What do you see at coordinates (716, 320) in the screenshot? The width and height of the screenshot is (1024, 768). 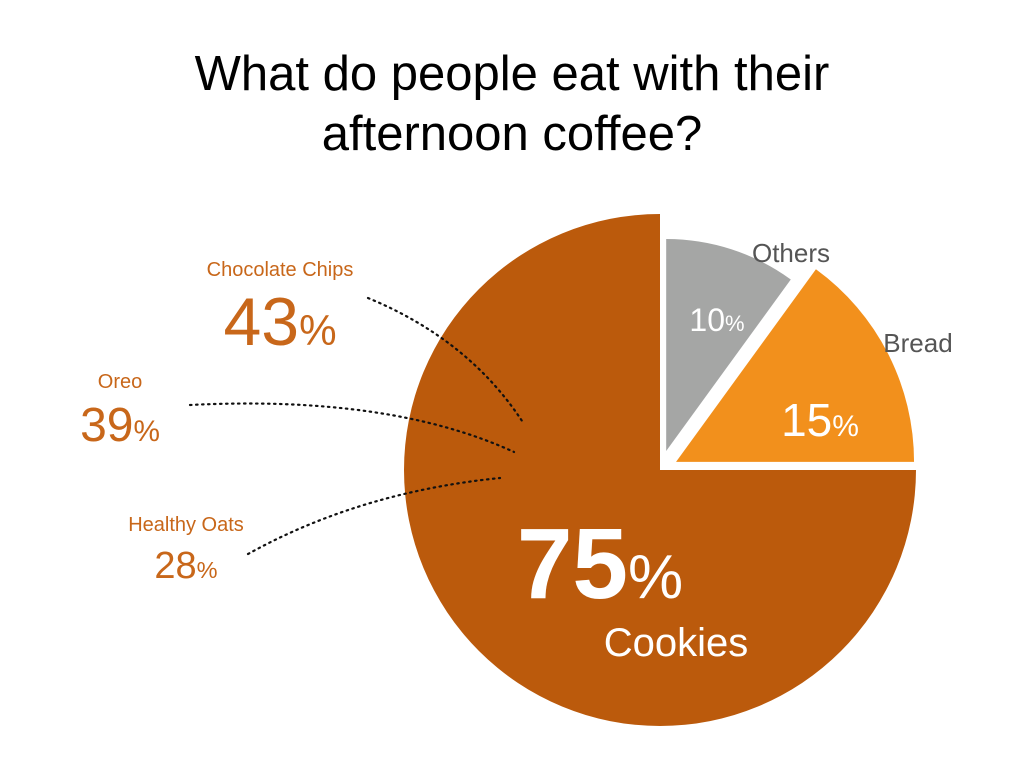 I see `slice-value-others: 10%` at bounding box center [716, 320].